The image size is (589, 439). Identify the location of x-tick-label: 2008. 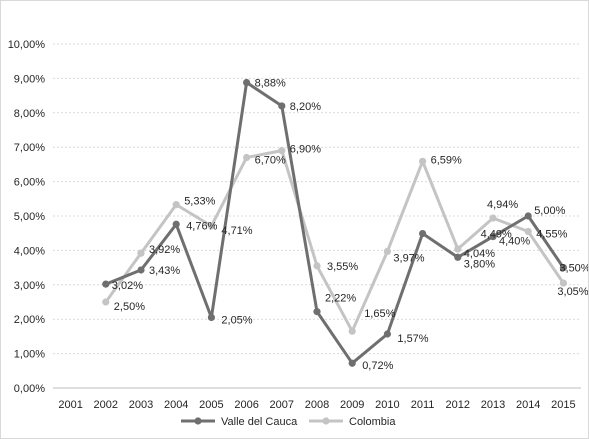
(317, 405).